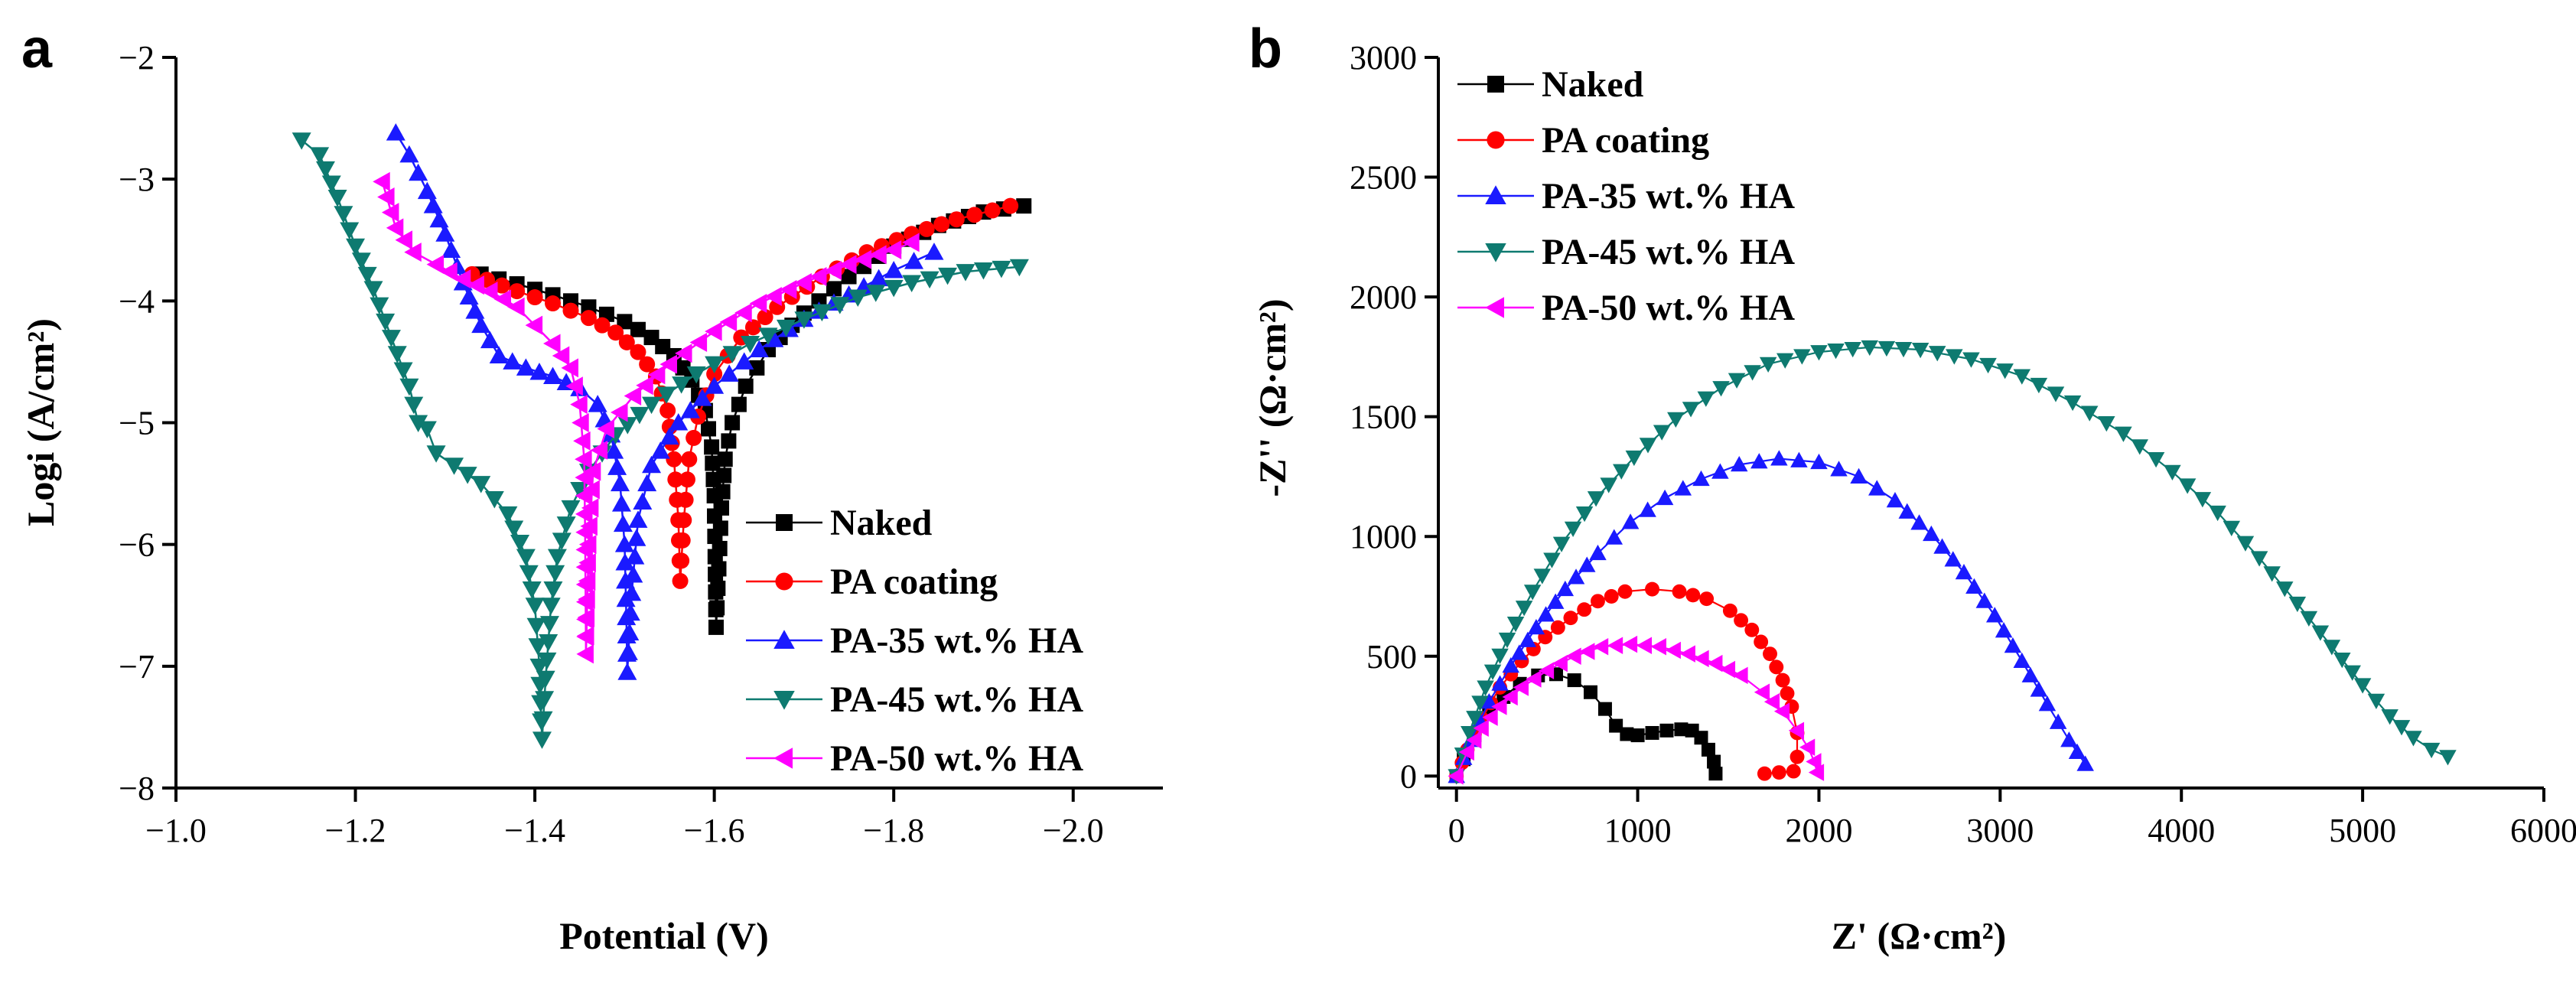 The height and width of the screenshot is (1003, 2576). I want to click on legend-label: PA-35 wt.% HA, so click(957, 640).